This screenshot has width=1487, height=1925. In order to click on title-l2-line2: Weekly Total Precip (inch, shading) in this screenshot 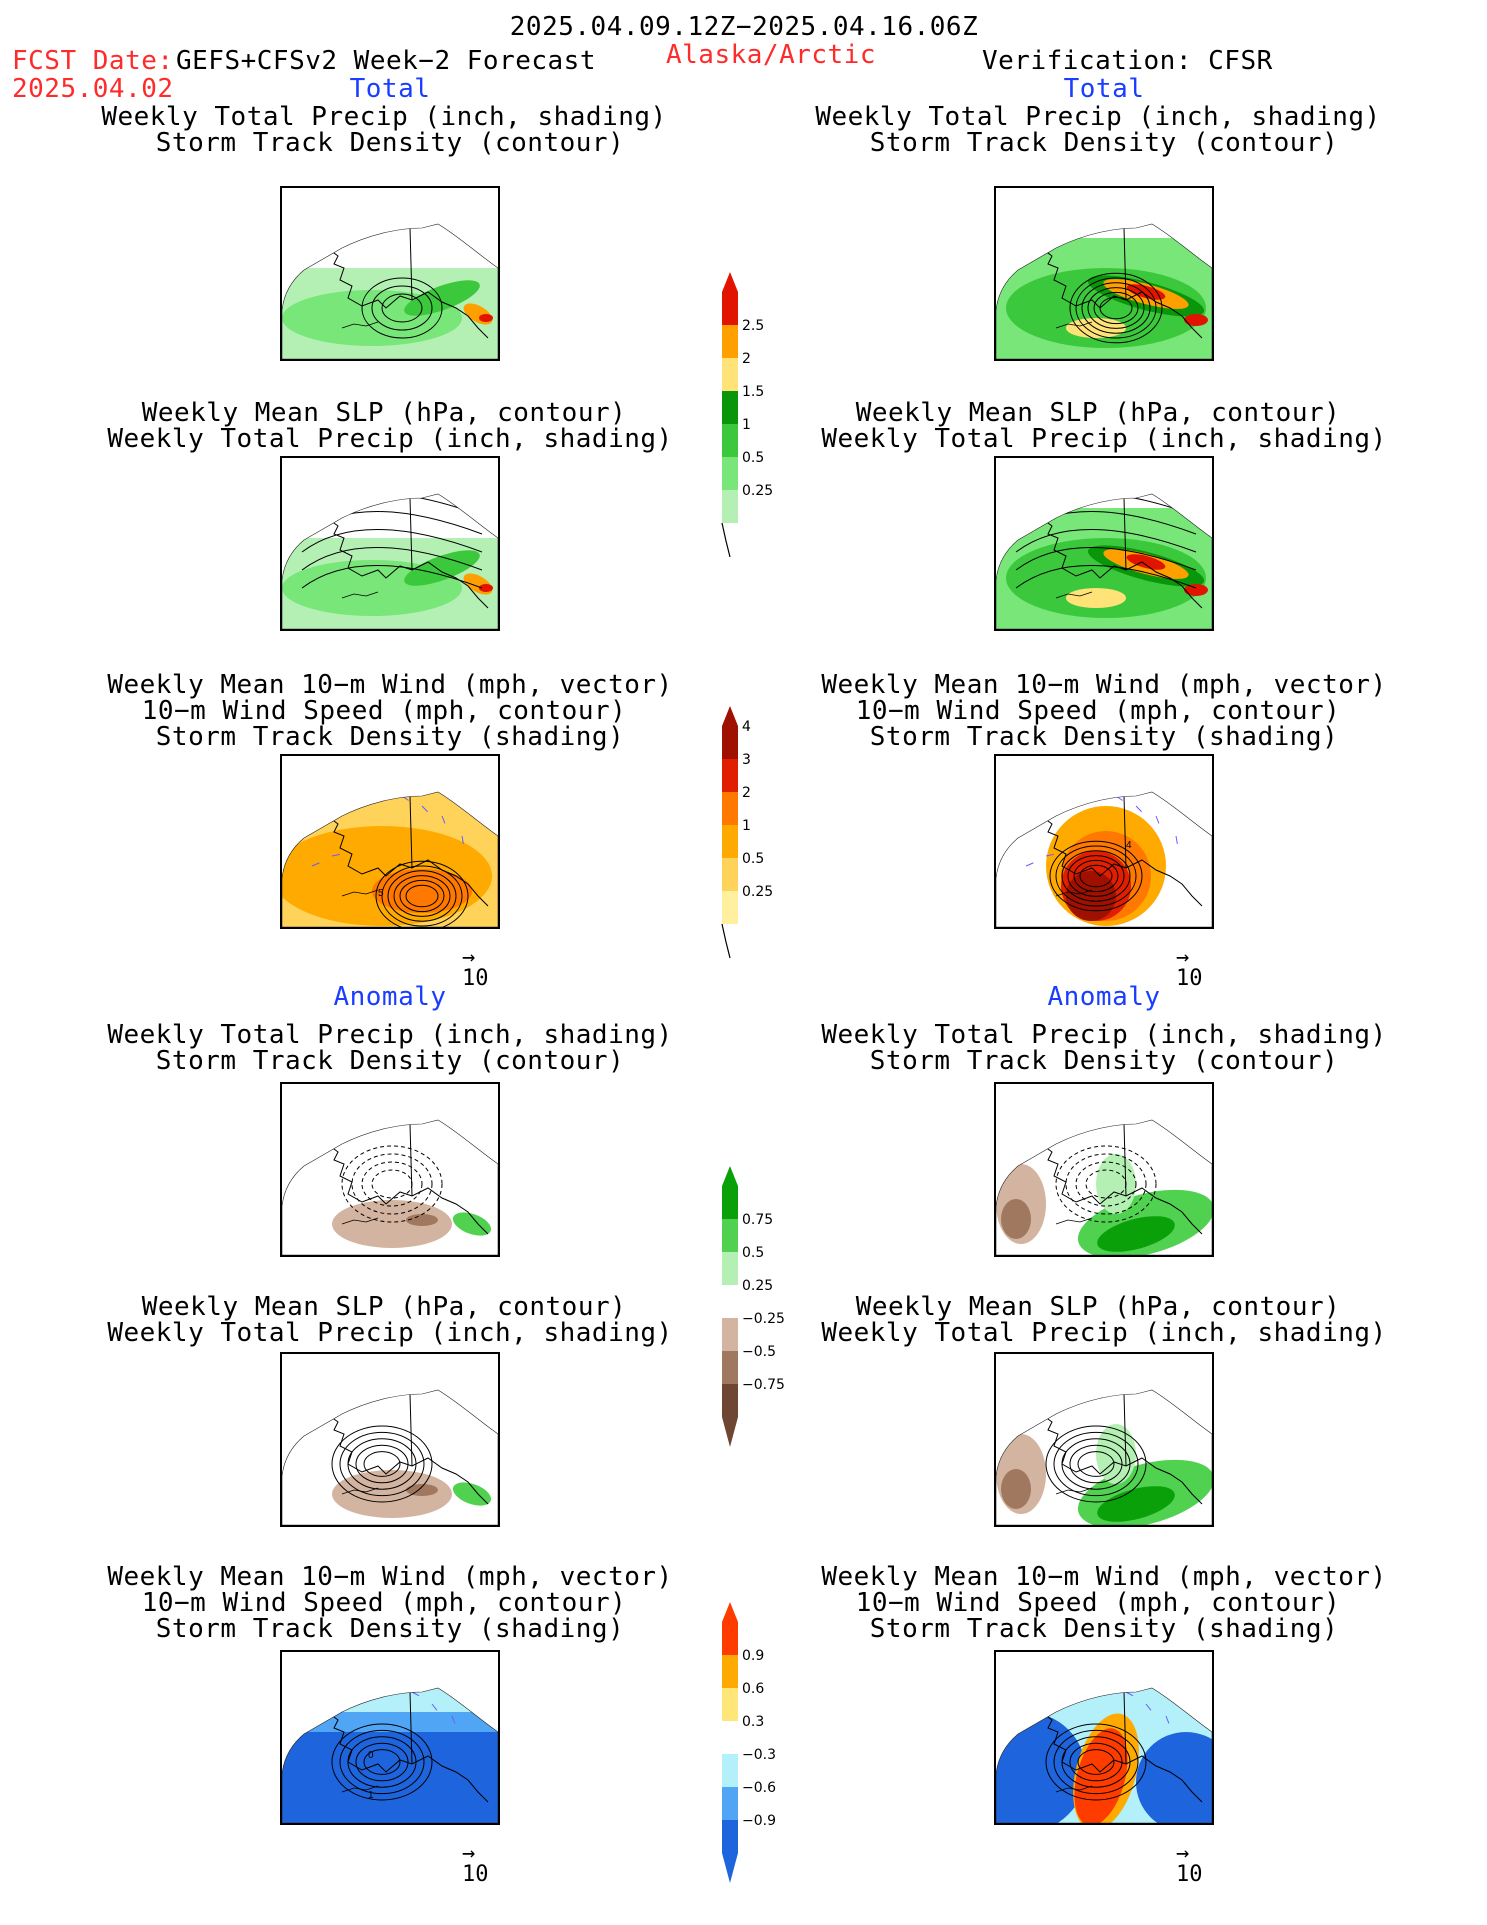, I will do `click(390, 439)`.